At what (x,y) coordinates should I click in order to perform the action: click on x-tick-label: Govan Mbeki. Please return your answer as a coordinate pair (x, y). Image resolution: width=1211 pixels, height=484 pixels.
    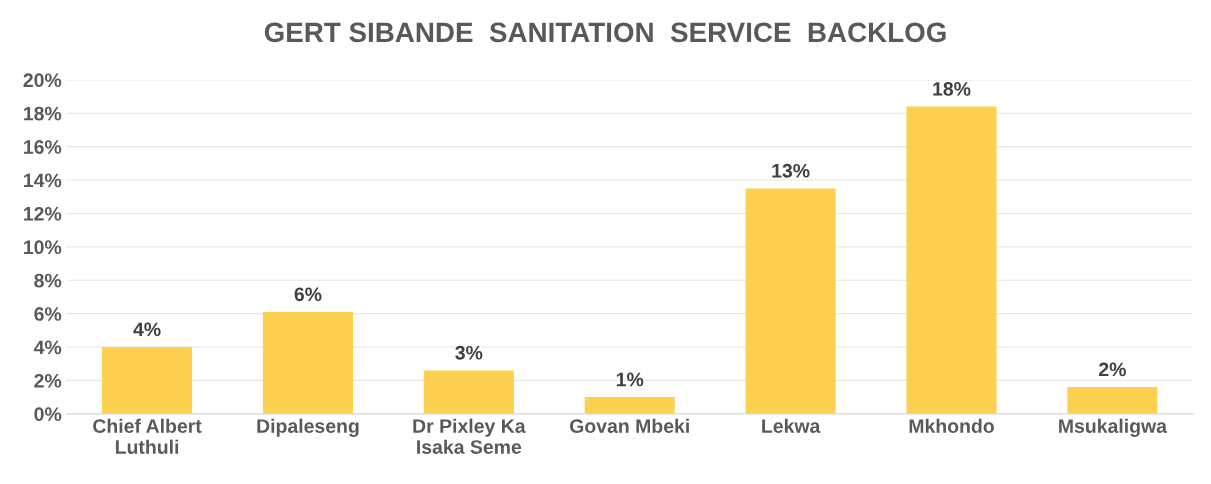
    Looking at the image, I should click on (629, 425).